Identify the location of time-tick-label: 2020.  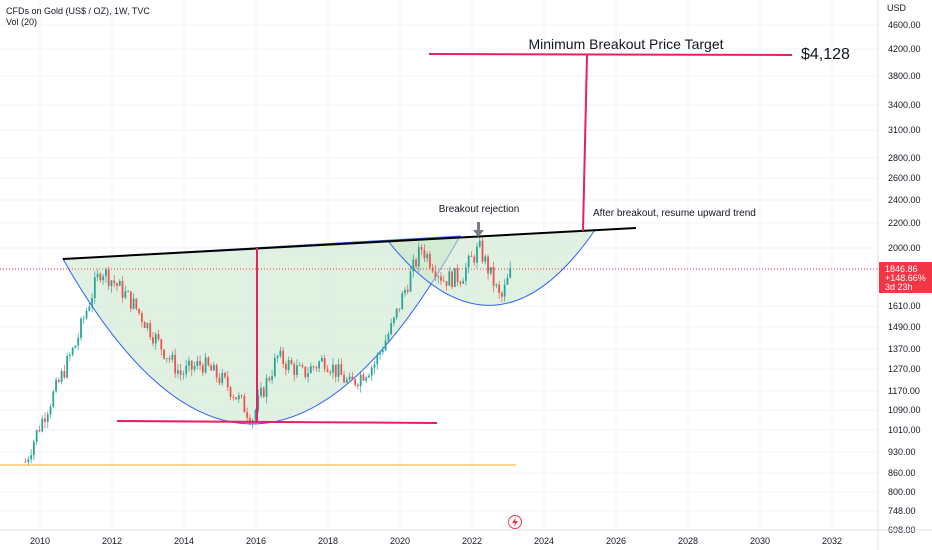
(400, 541).